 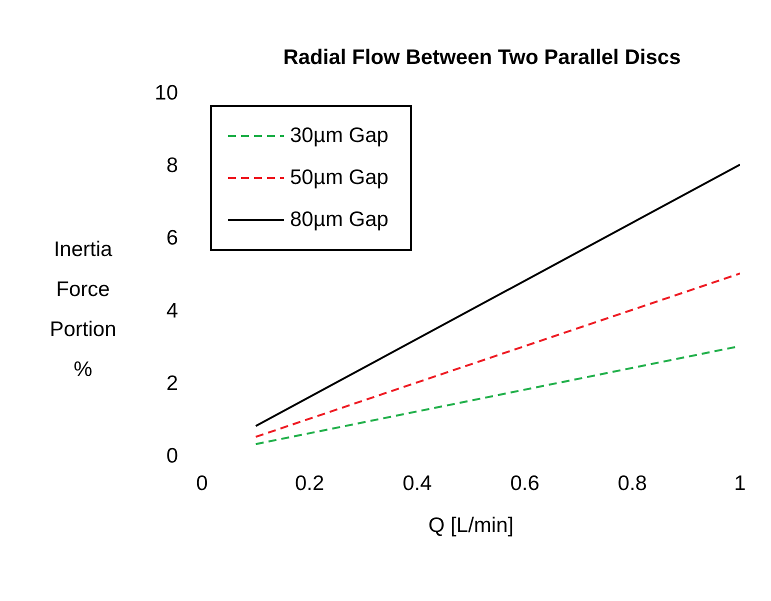 I want to click on x-tick-label: 0.2, so click(x=309, y=483).